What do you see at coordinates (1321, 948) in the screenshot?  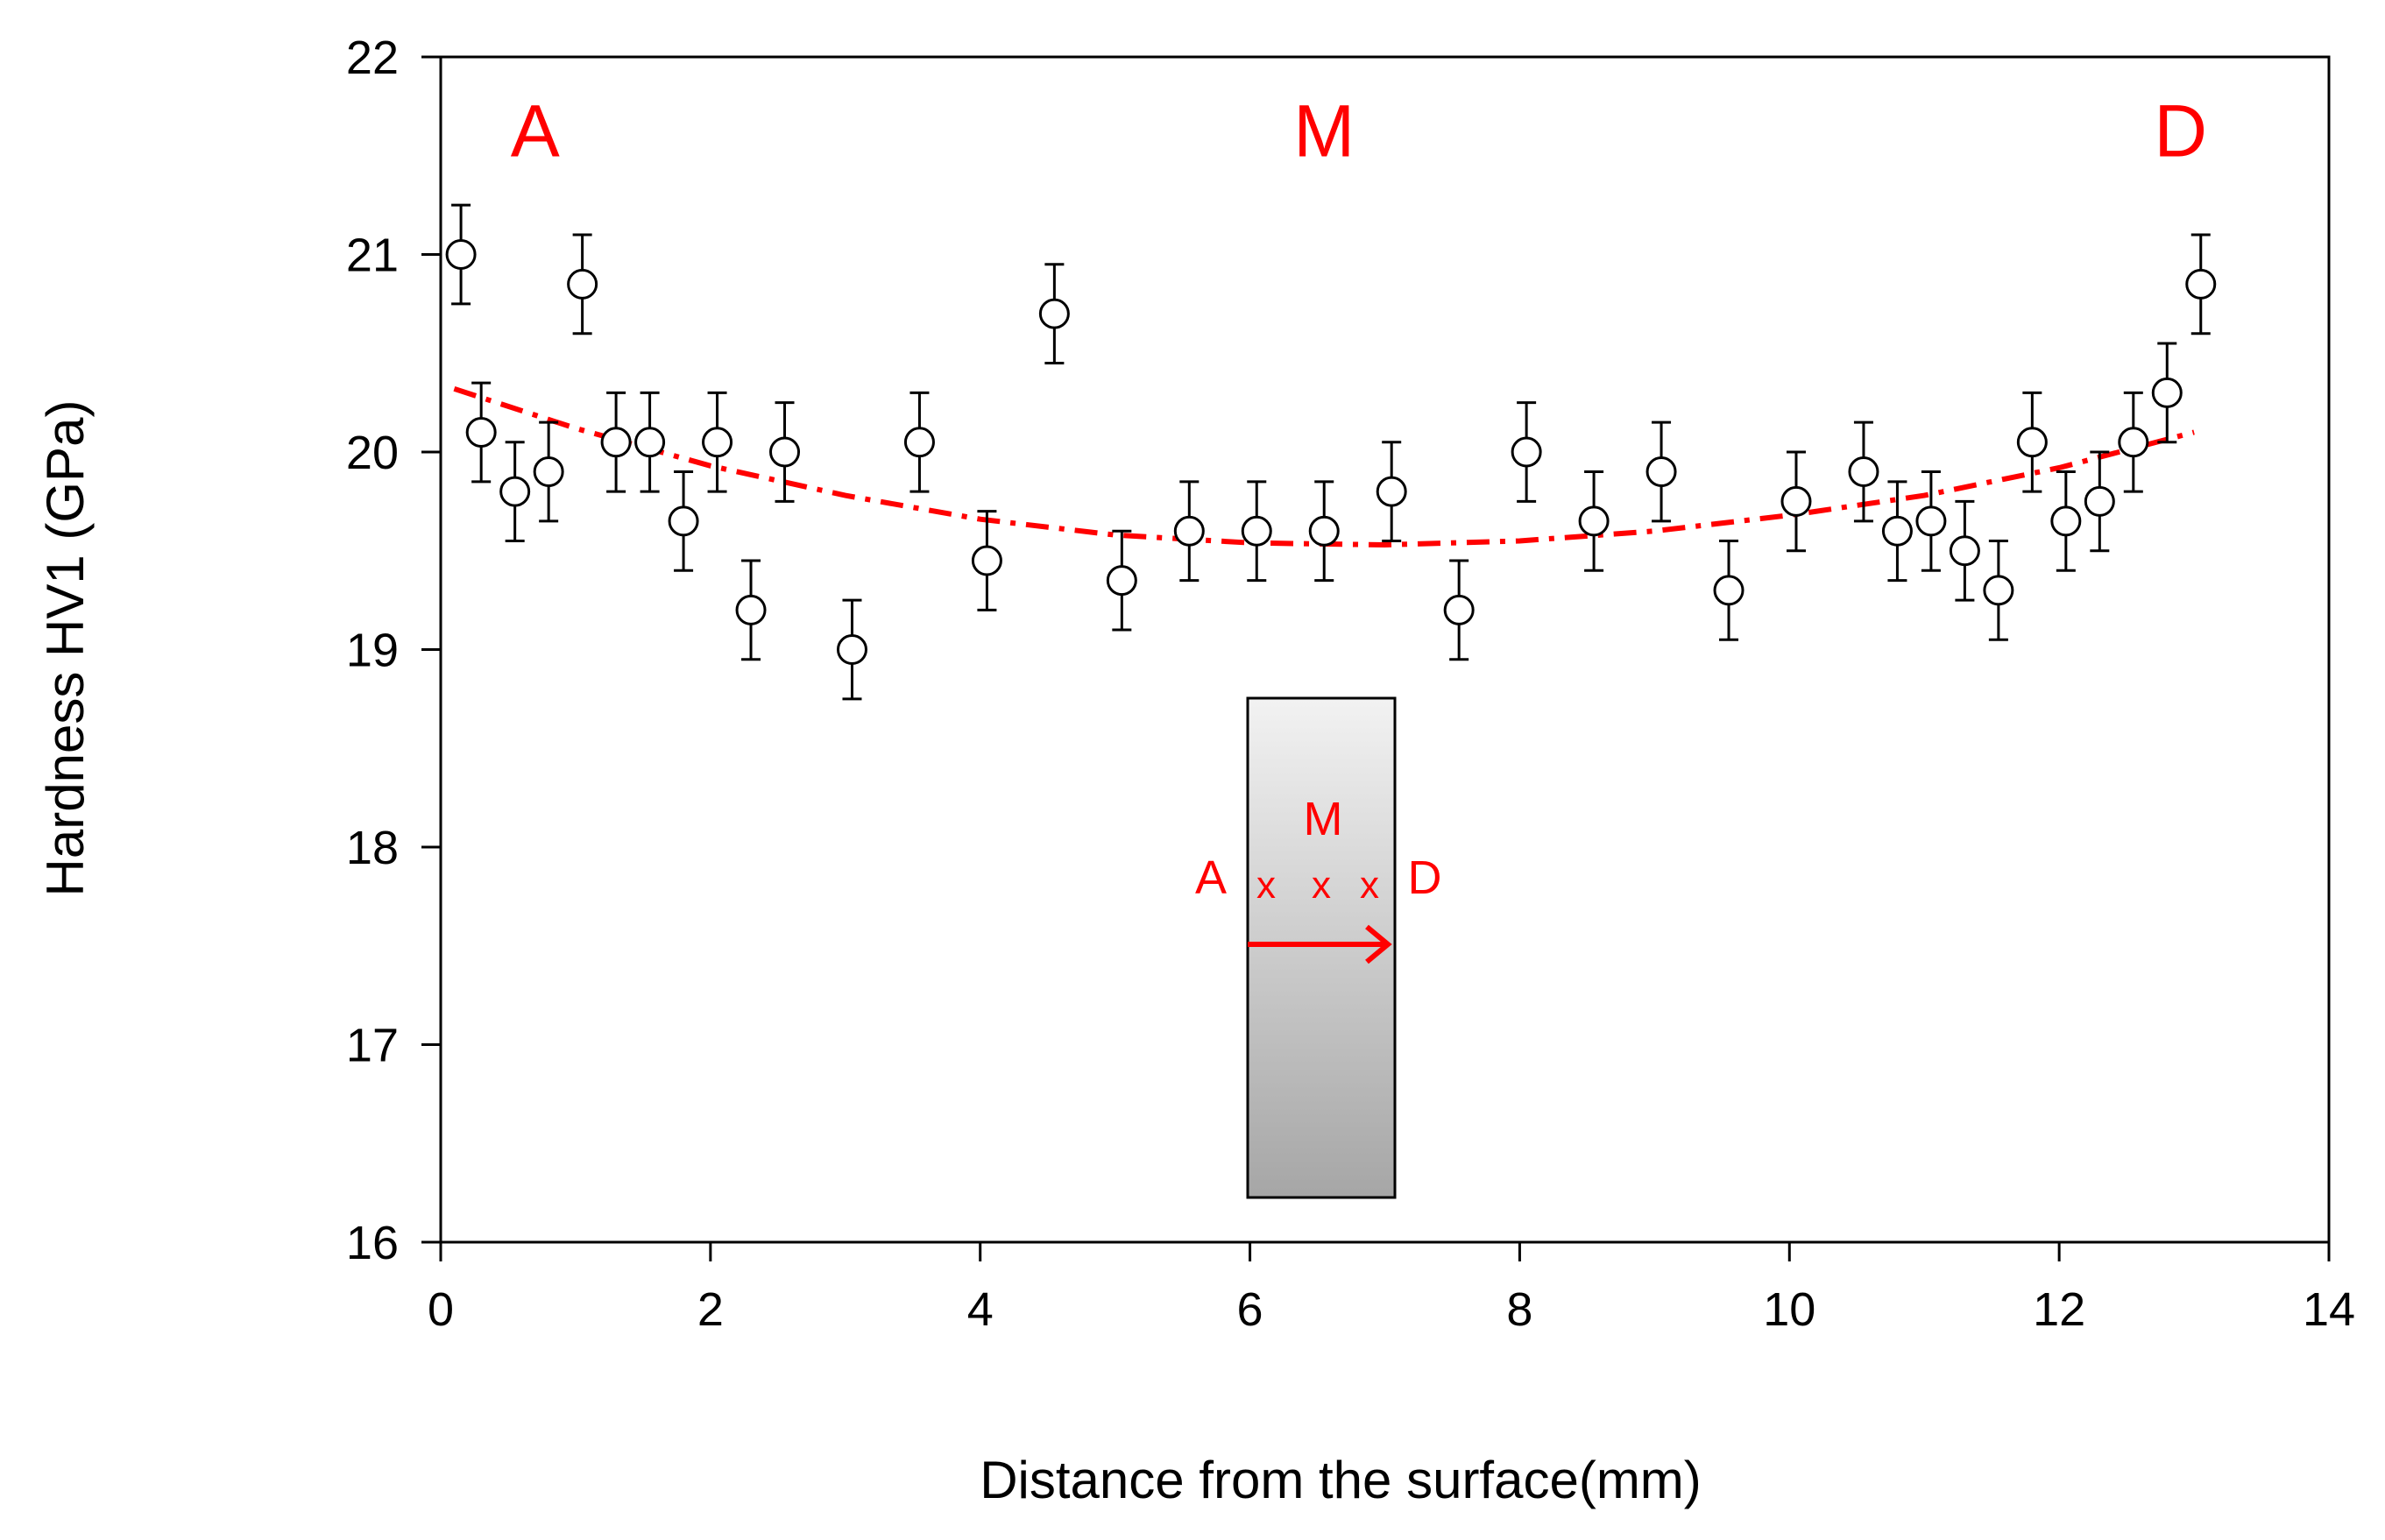 I see `specimen-bar` at bounding box center [1321, 948].